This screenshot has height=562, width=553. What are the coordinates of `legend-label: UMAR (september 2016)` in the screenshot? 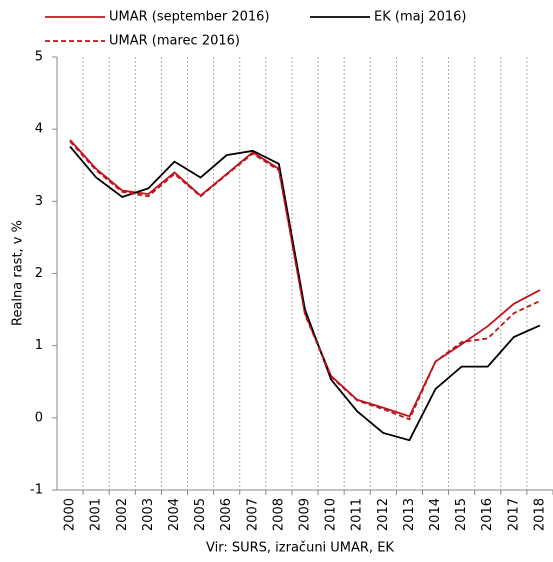 It's located at (189, 17).